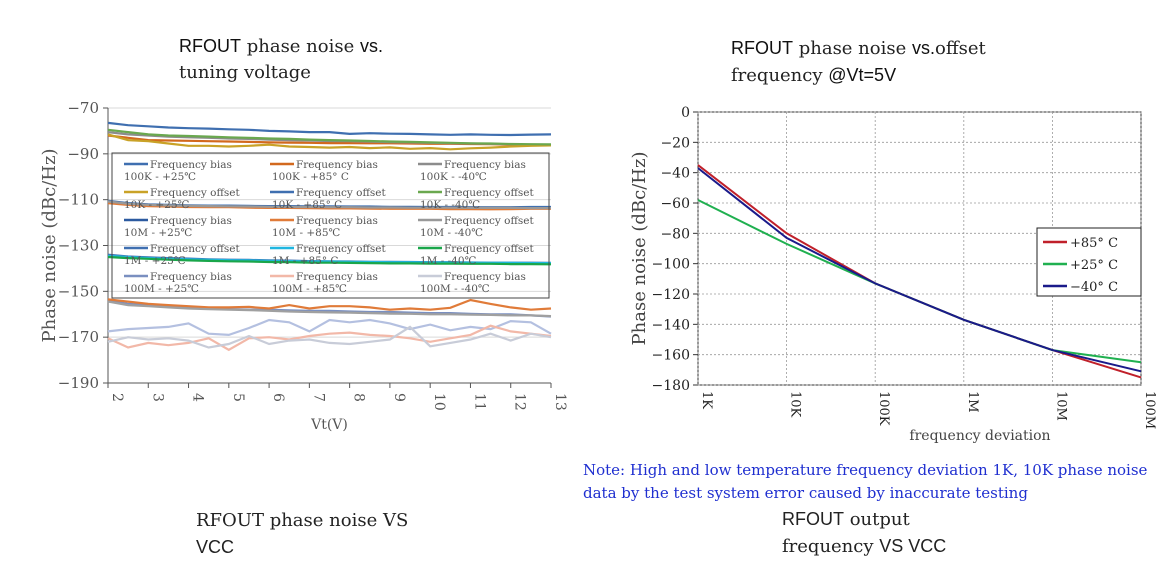  What do you see at coordinates (157, 205) in the screenshot?
I see `legend-entry-line2: 10K - +25℃` at bounding box center [157, 205].